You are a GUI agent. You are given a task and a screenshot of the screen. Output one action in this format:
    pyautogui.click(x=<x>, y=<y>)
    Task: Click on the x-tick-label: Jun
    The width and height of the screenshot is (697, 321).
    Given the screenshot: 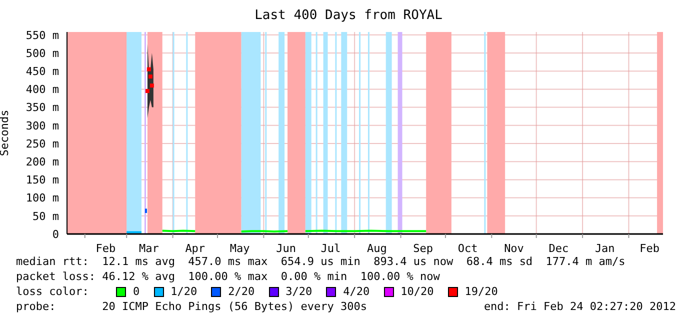 What is the action you would take?
    pyautogui.click(x=286, y=248)
    